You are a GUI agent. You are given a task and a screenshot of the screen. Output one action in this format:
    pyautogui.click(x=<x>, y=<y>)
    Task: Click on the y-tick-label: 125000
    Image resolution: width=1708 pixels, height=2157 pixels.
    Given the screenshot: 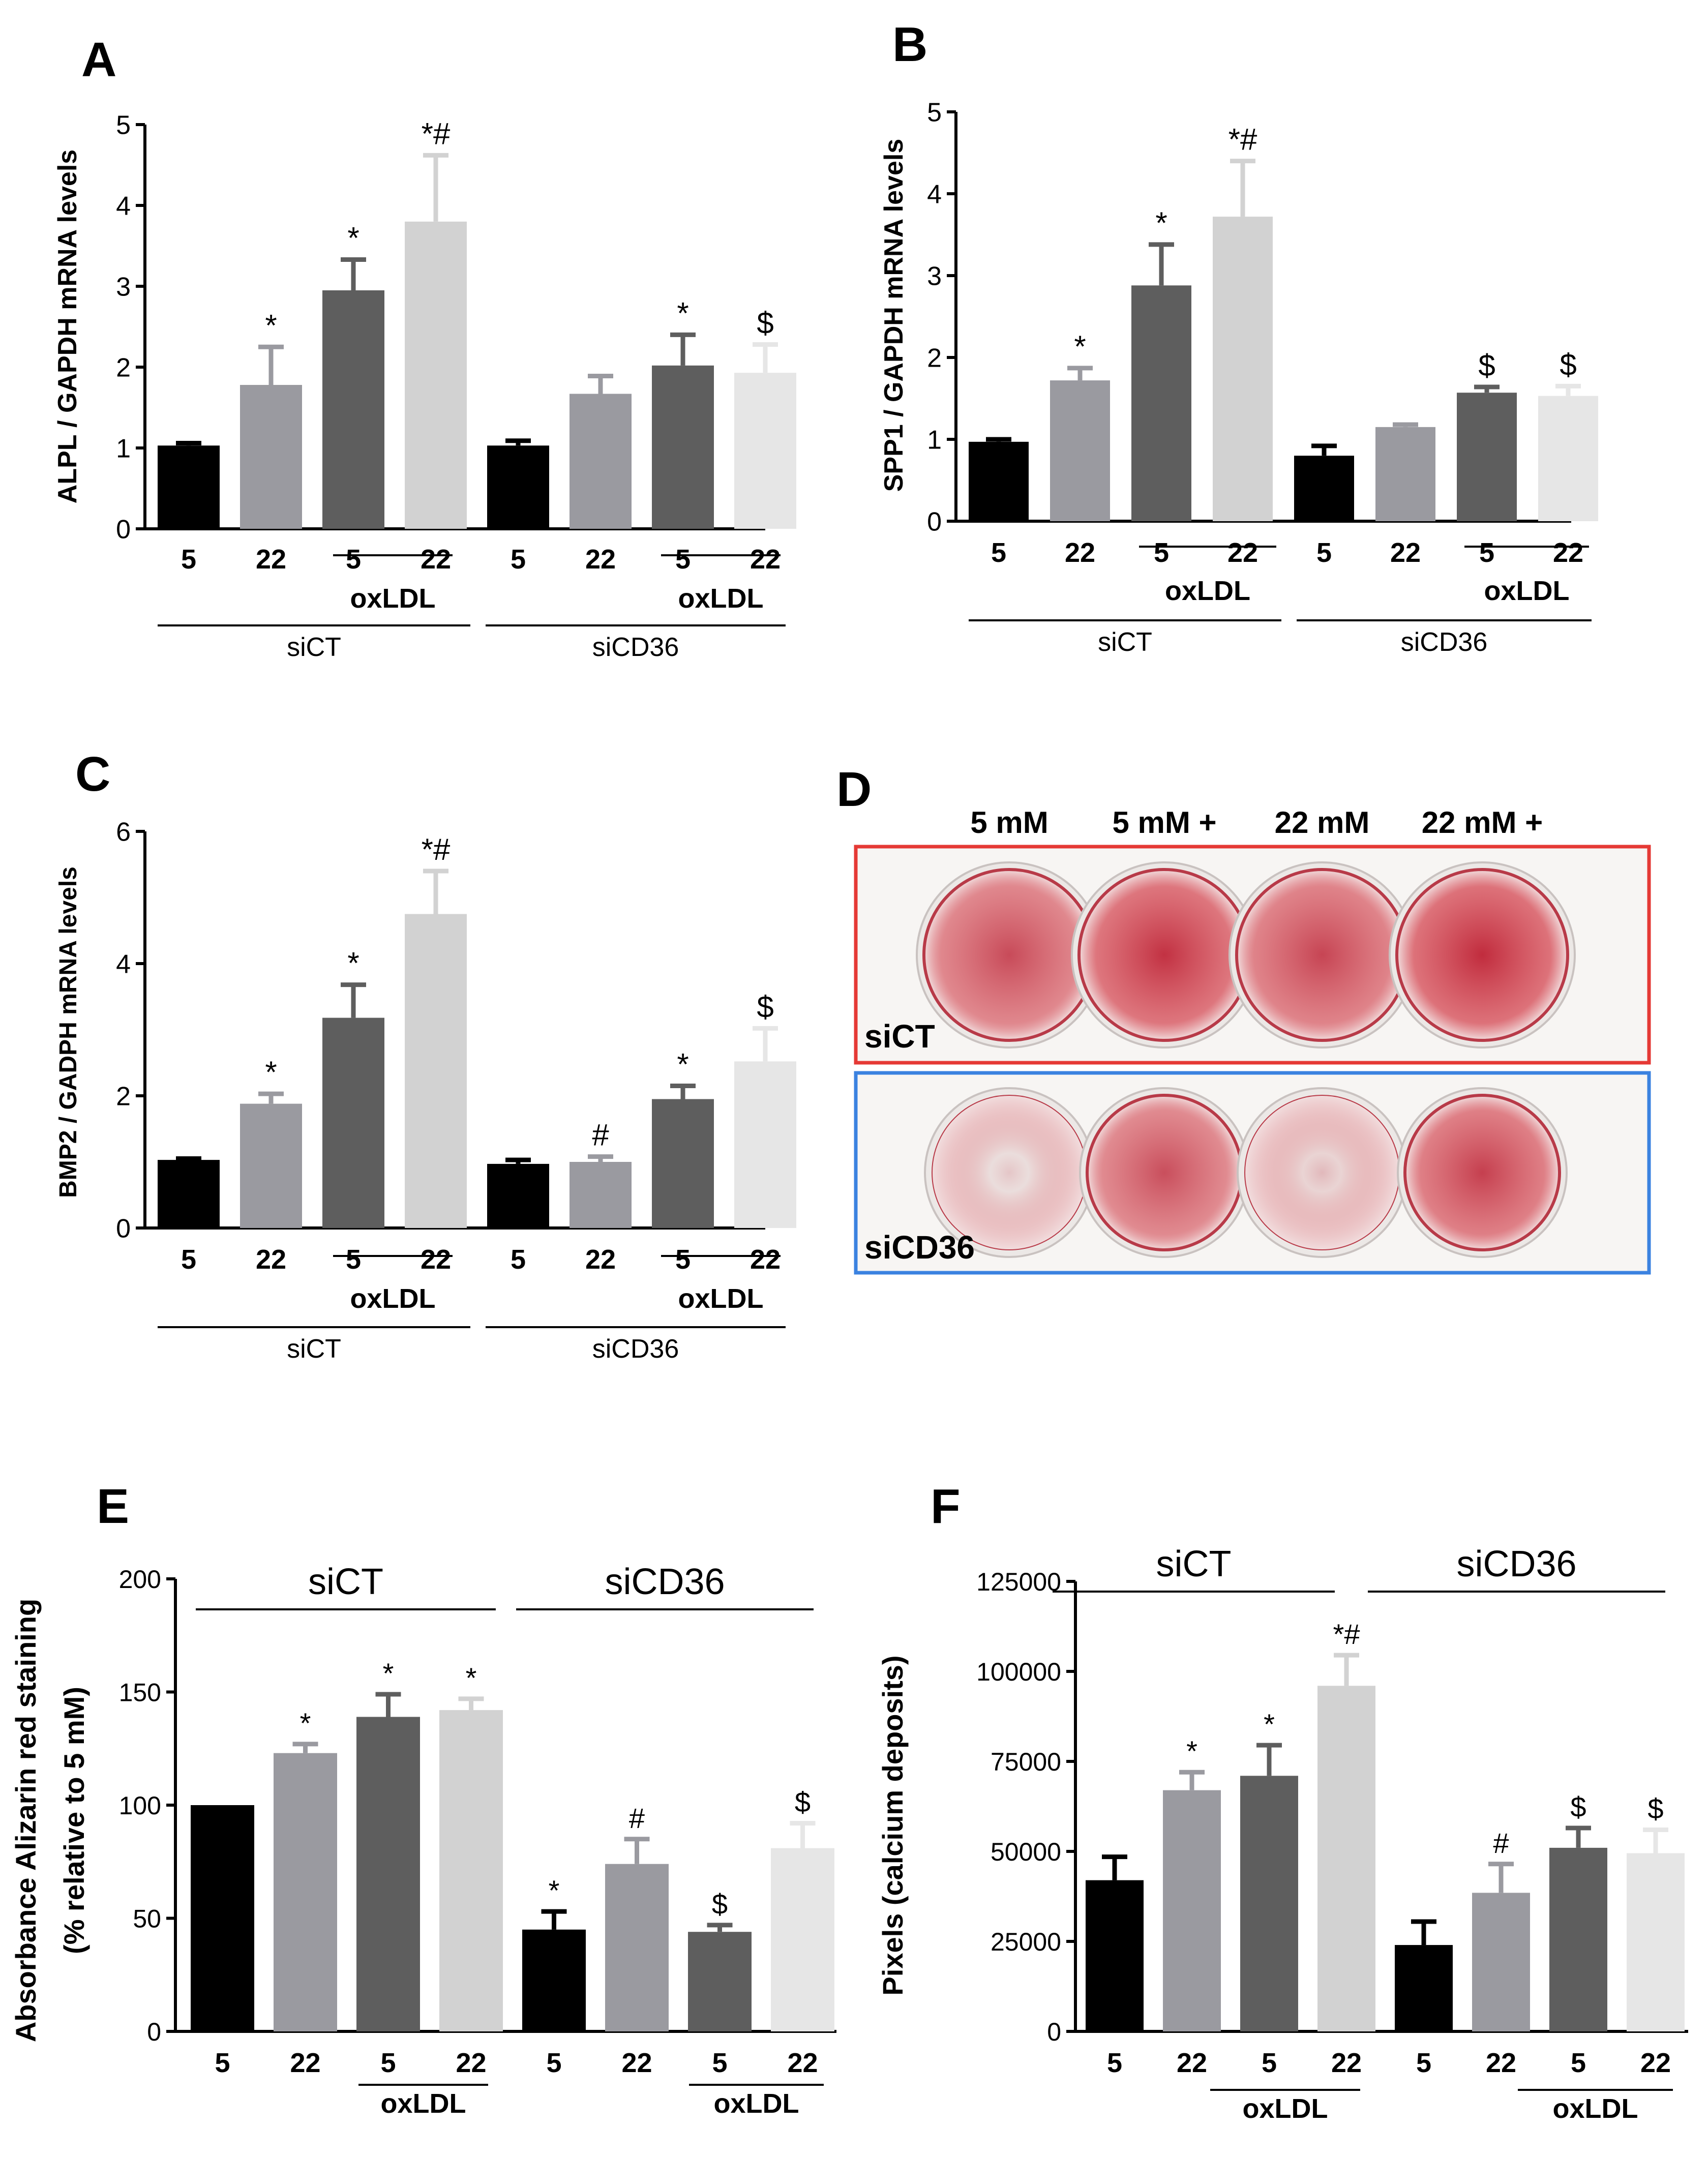 What is the action you would take?
    pyautogui.click(x=1018, y=1582)
    